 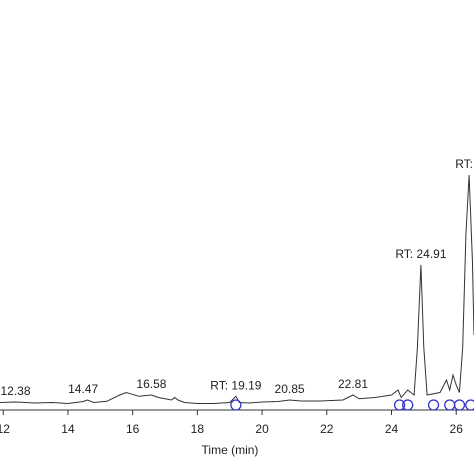 What do you see at coordinates (235, 385) in the screenshot?
I see `peak-label: RT: 19.19` at bounding box center [235, 385].